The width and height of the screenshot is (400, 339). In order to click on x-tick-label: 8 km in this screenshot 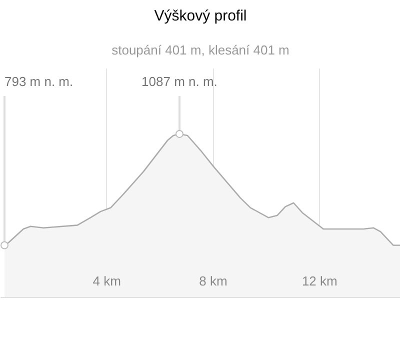, I will do `click(213, 280)`.